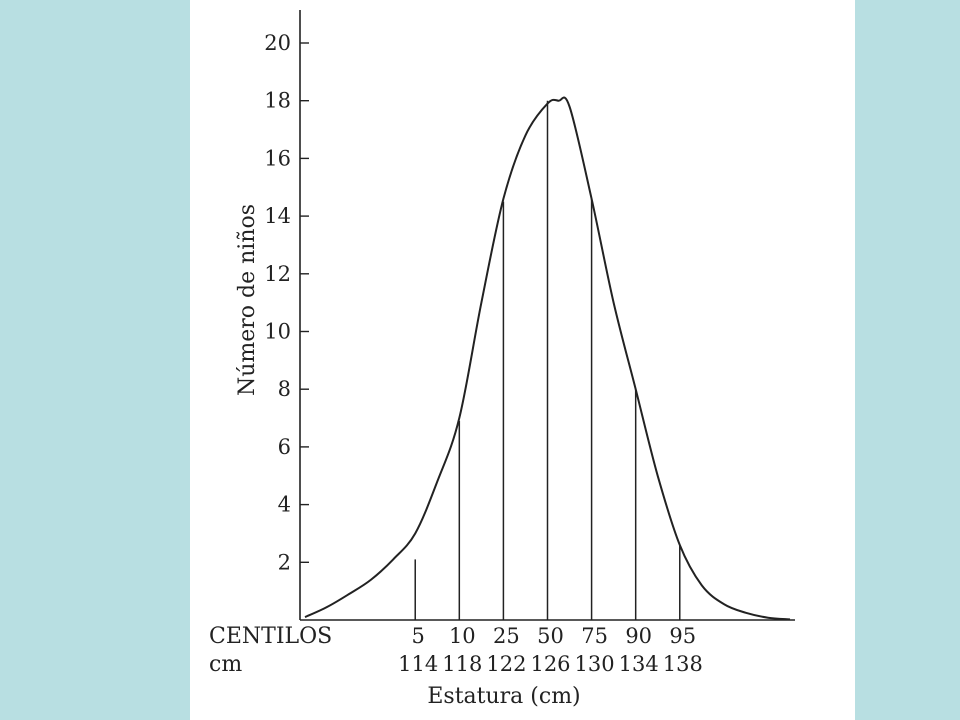 This screenshot has height=720, width=960. Describe the element at coordinates (418, 636) in the screenshot. I see `centile-label: 5` at that location.